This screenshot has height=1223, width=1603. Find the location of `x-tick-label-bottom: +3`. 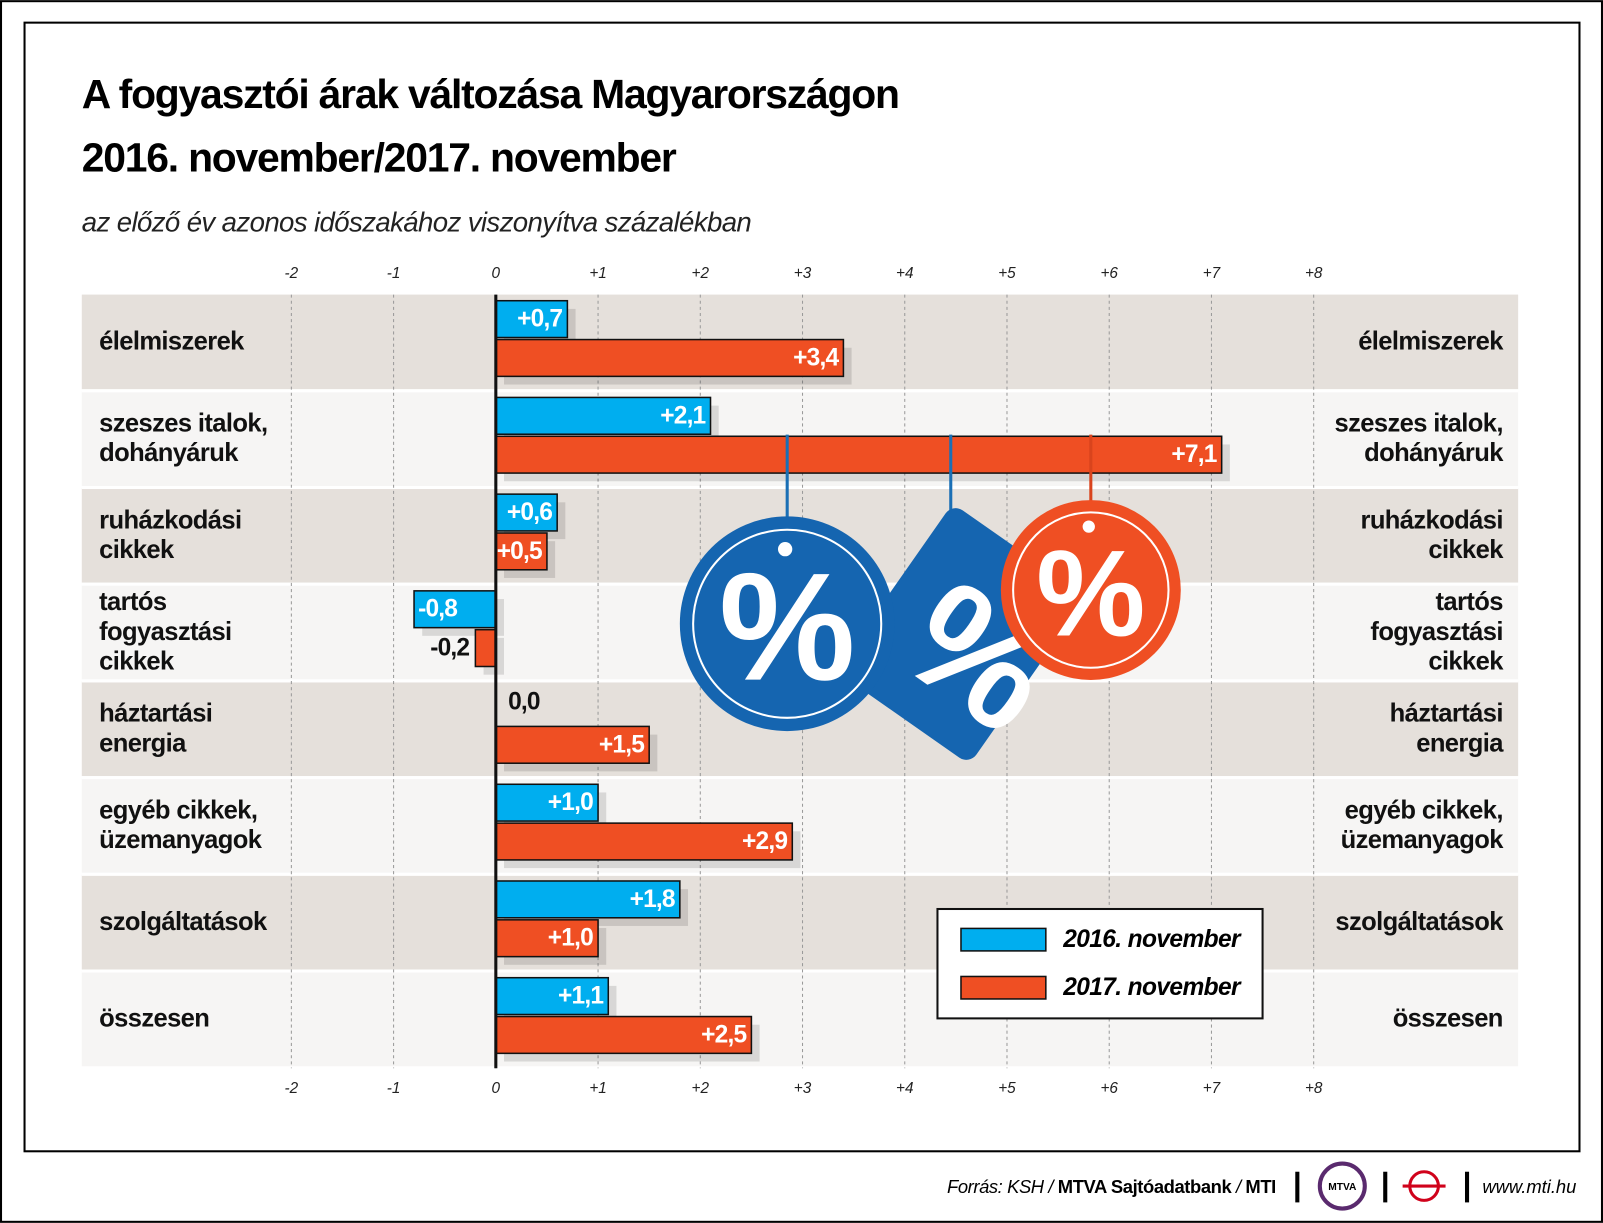

x-tick-label-bottom: +3 is located at coordinates (803, 1088).